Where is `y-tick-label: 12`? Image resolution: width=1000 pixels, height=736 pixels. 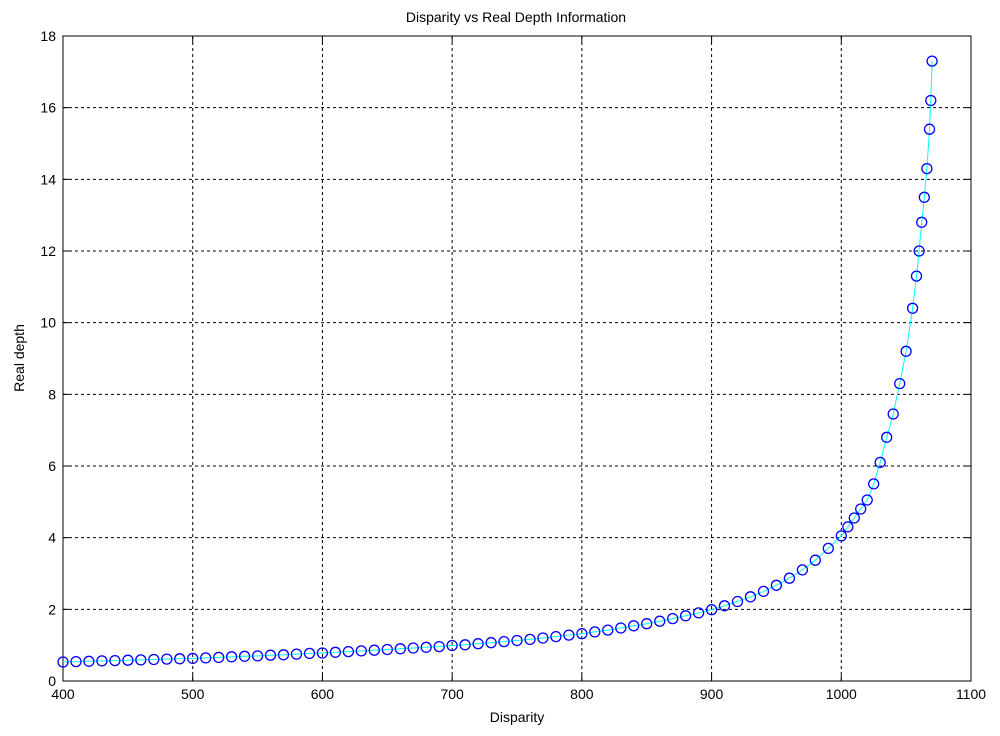 y-tick-label: 12 is located at coordinates (48, 251).